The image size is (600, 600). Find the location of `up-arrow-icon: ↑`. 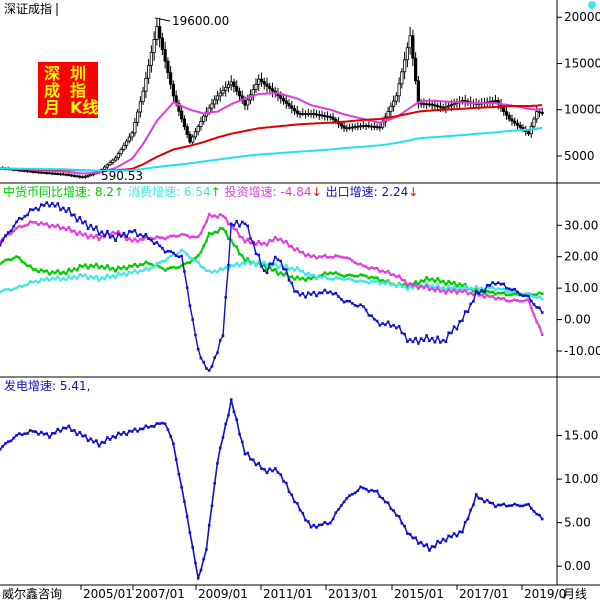

up-arrow-icon: ↑ is located at coordinates (119, 192).